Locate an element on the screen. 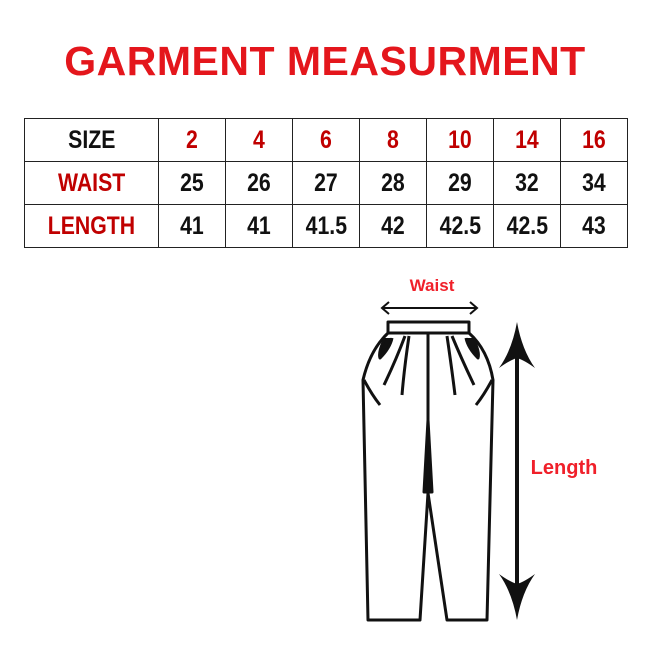 The height and width of the screenshot is (650, 650). size-cell: 14 is located at coordinates (527, 140).